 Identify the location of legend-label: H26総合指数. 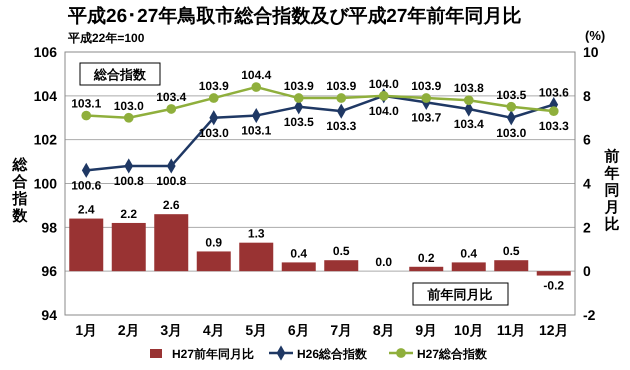
(332, 354).